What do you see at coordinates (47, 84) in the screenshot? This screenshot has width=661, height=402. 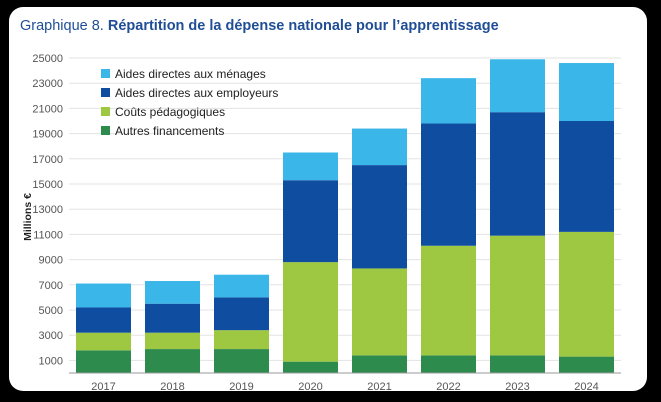 I see `y-tick-label: 23000` at bounding box center [47, 84].